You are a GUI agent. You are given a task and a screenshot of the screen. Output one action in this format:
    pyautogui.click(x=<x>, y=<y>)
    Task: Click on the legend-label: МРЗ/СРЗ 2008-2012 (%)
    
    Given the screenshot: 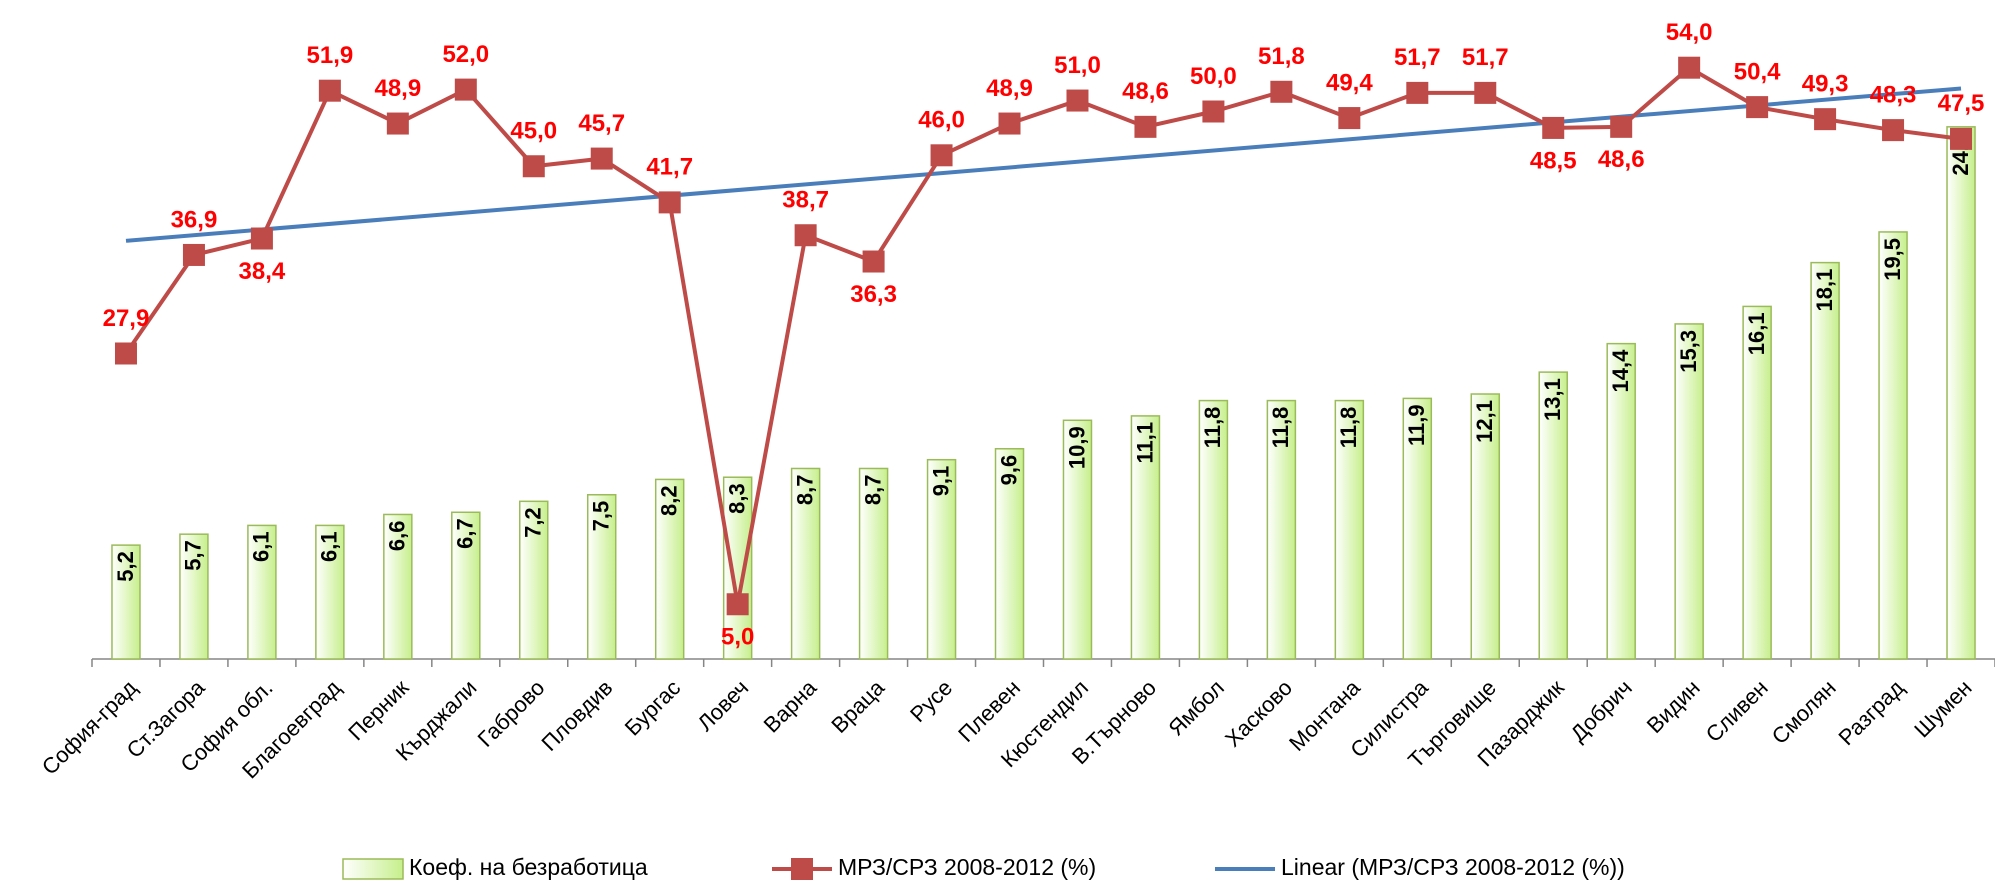 What is the action you would take?
    pyautogui.click(x=967, y=867)
    